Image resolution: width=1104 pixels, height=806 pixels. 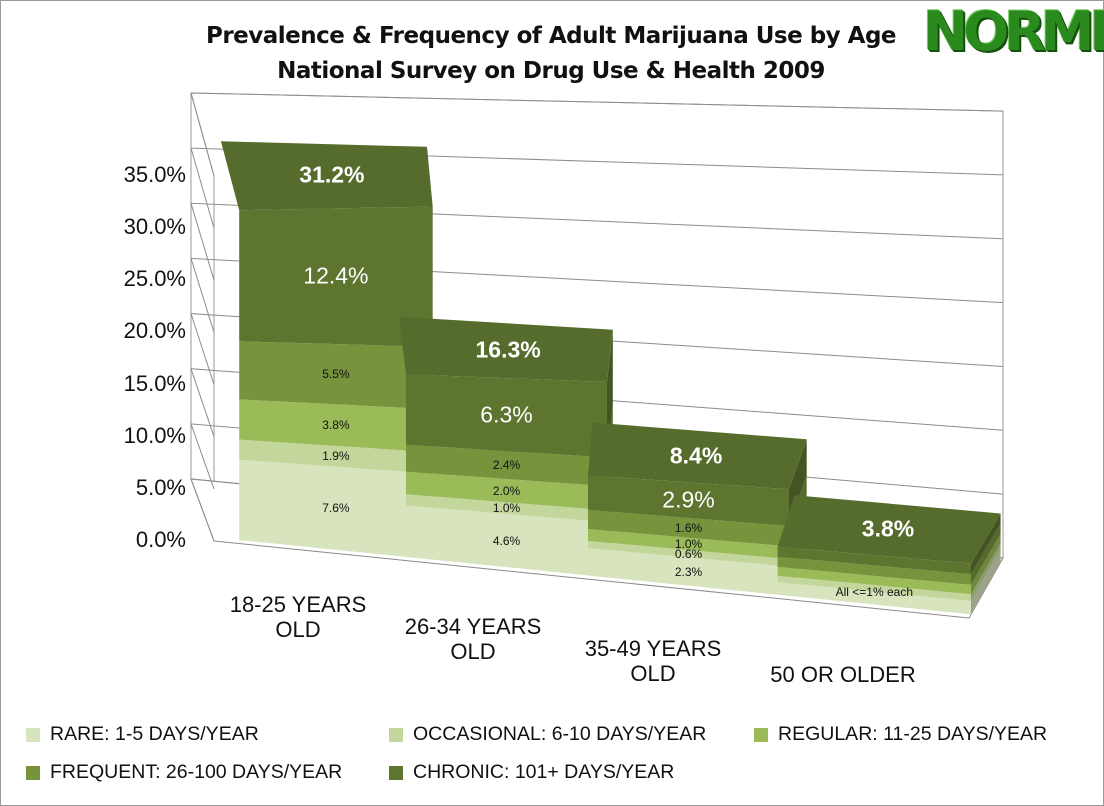 I want to click on legend-label: RARE: 1-5 DAYS/YEAR, so click(x=154, y=734).